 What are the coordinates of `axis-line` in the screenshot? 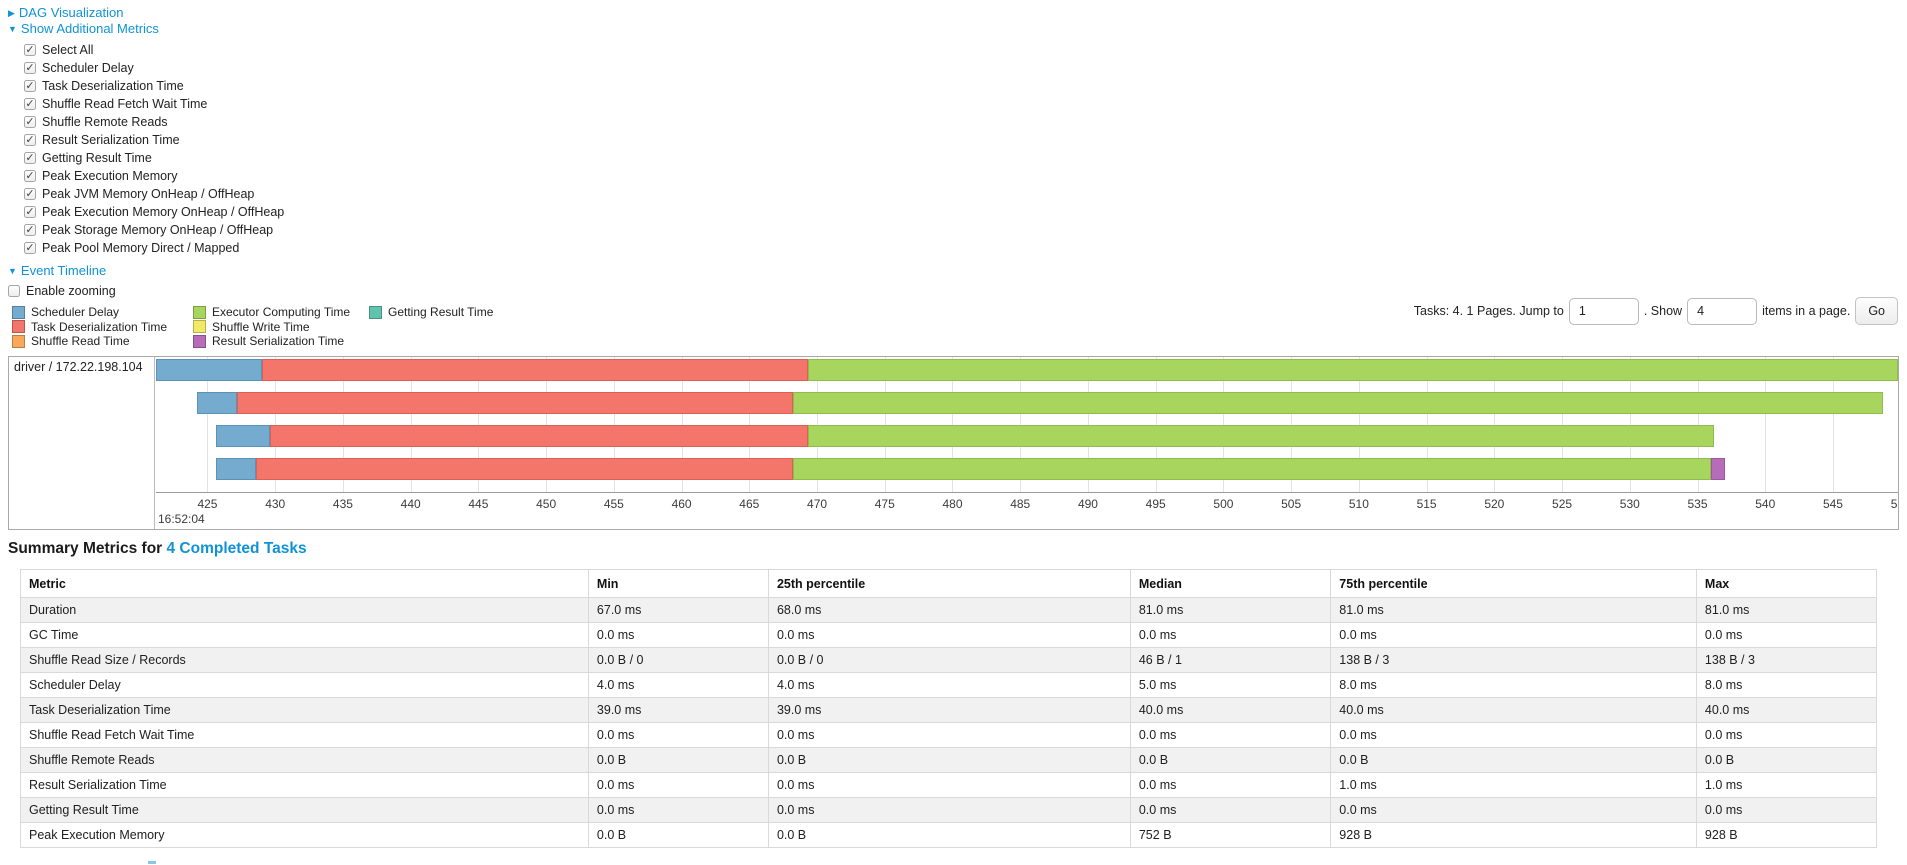 It's located at (1027, 492).